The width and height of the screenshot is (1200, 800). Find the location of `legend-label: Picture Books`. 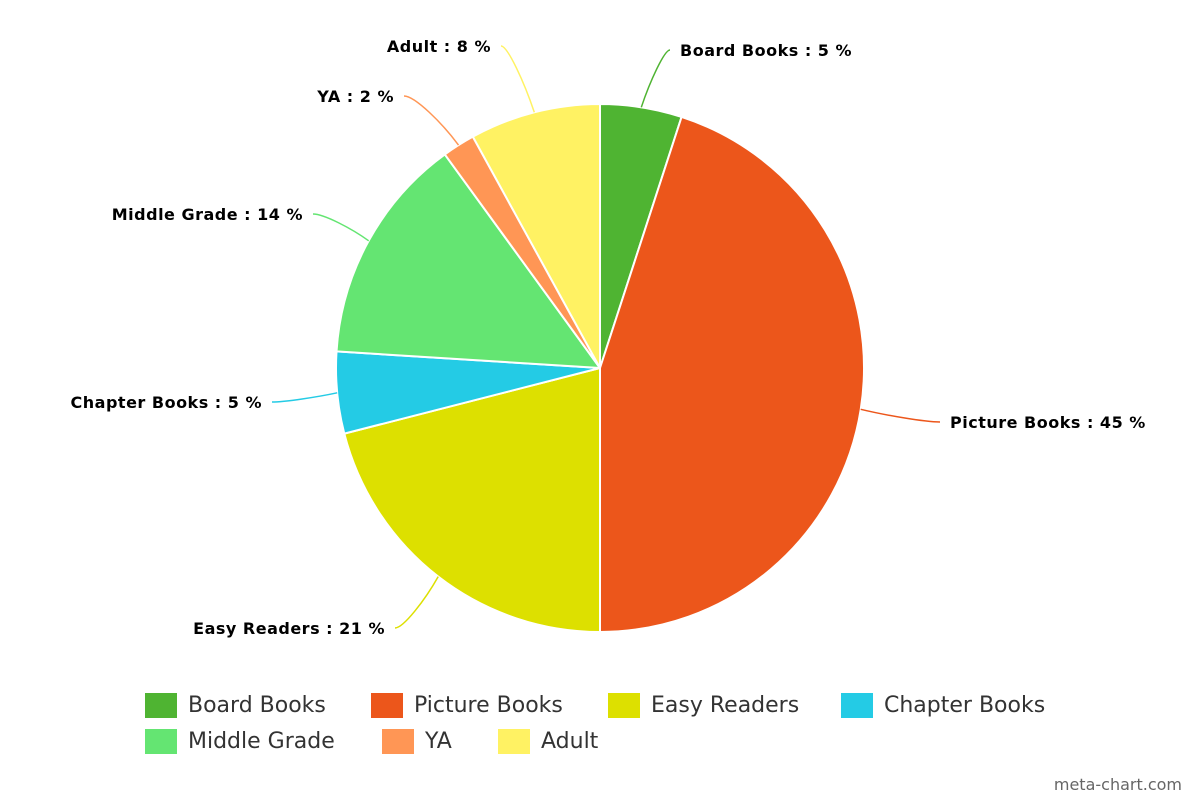

legend-label: Picture Books is located at coordinates (488, 705).